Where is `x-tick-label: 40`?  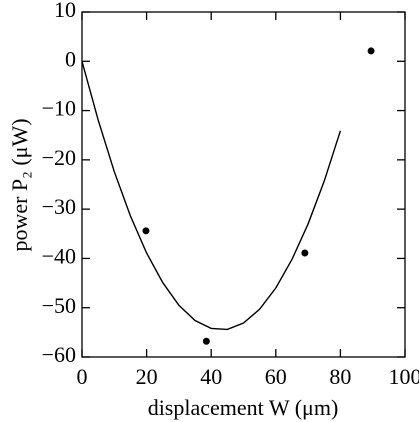
x-tick-label: 40 is located at coordinates (211, 376).